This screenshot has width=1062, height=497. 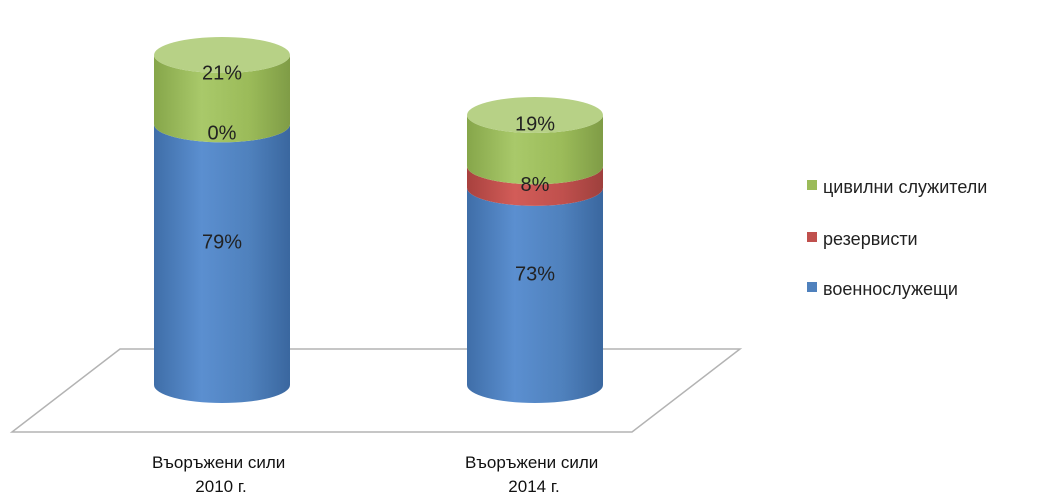 I want to click on legend-label-civilians: цивилни служители, so click(x=905, y=187).